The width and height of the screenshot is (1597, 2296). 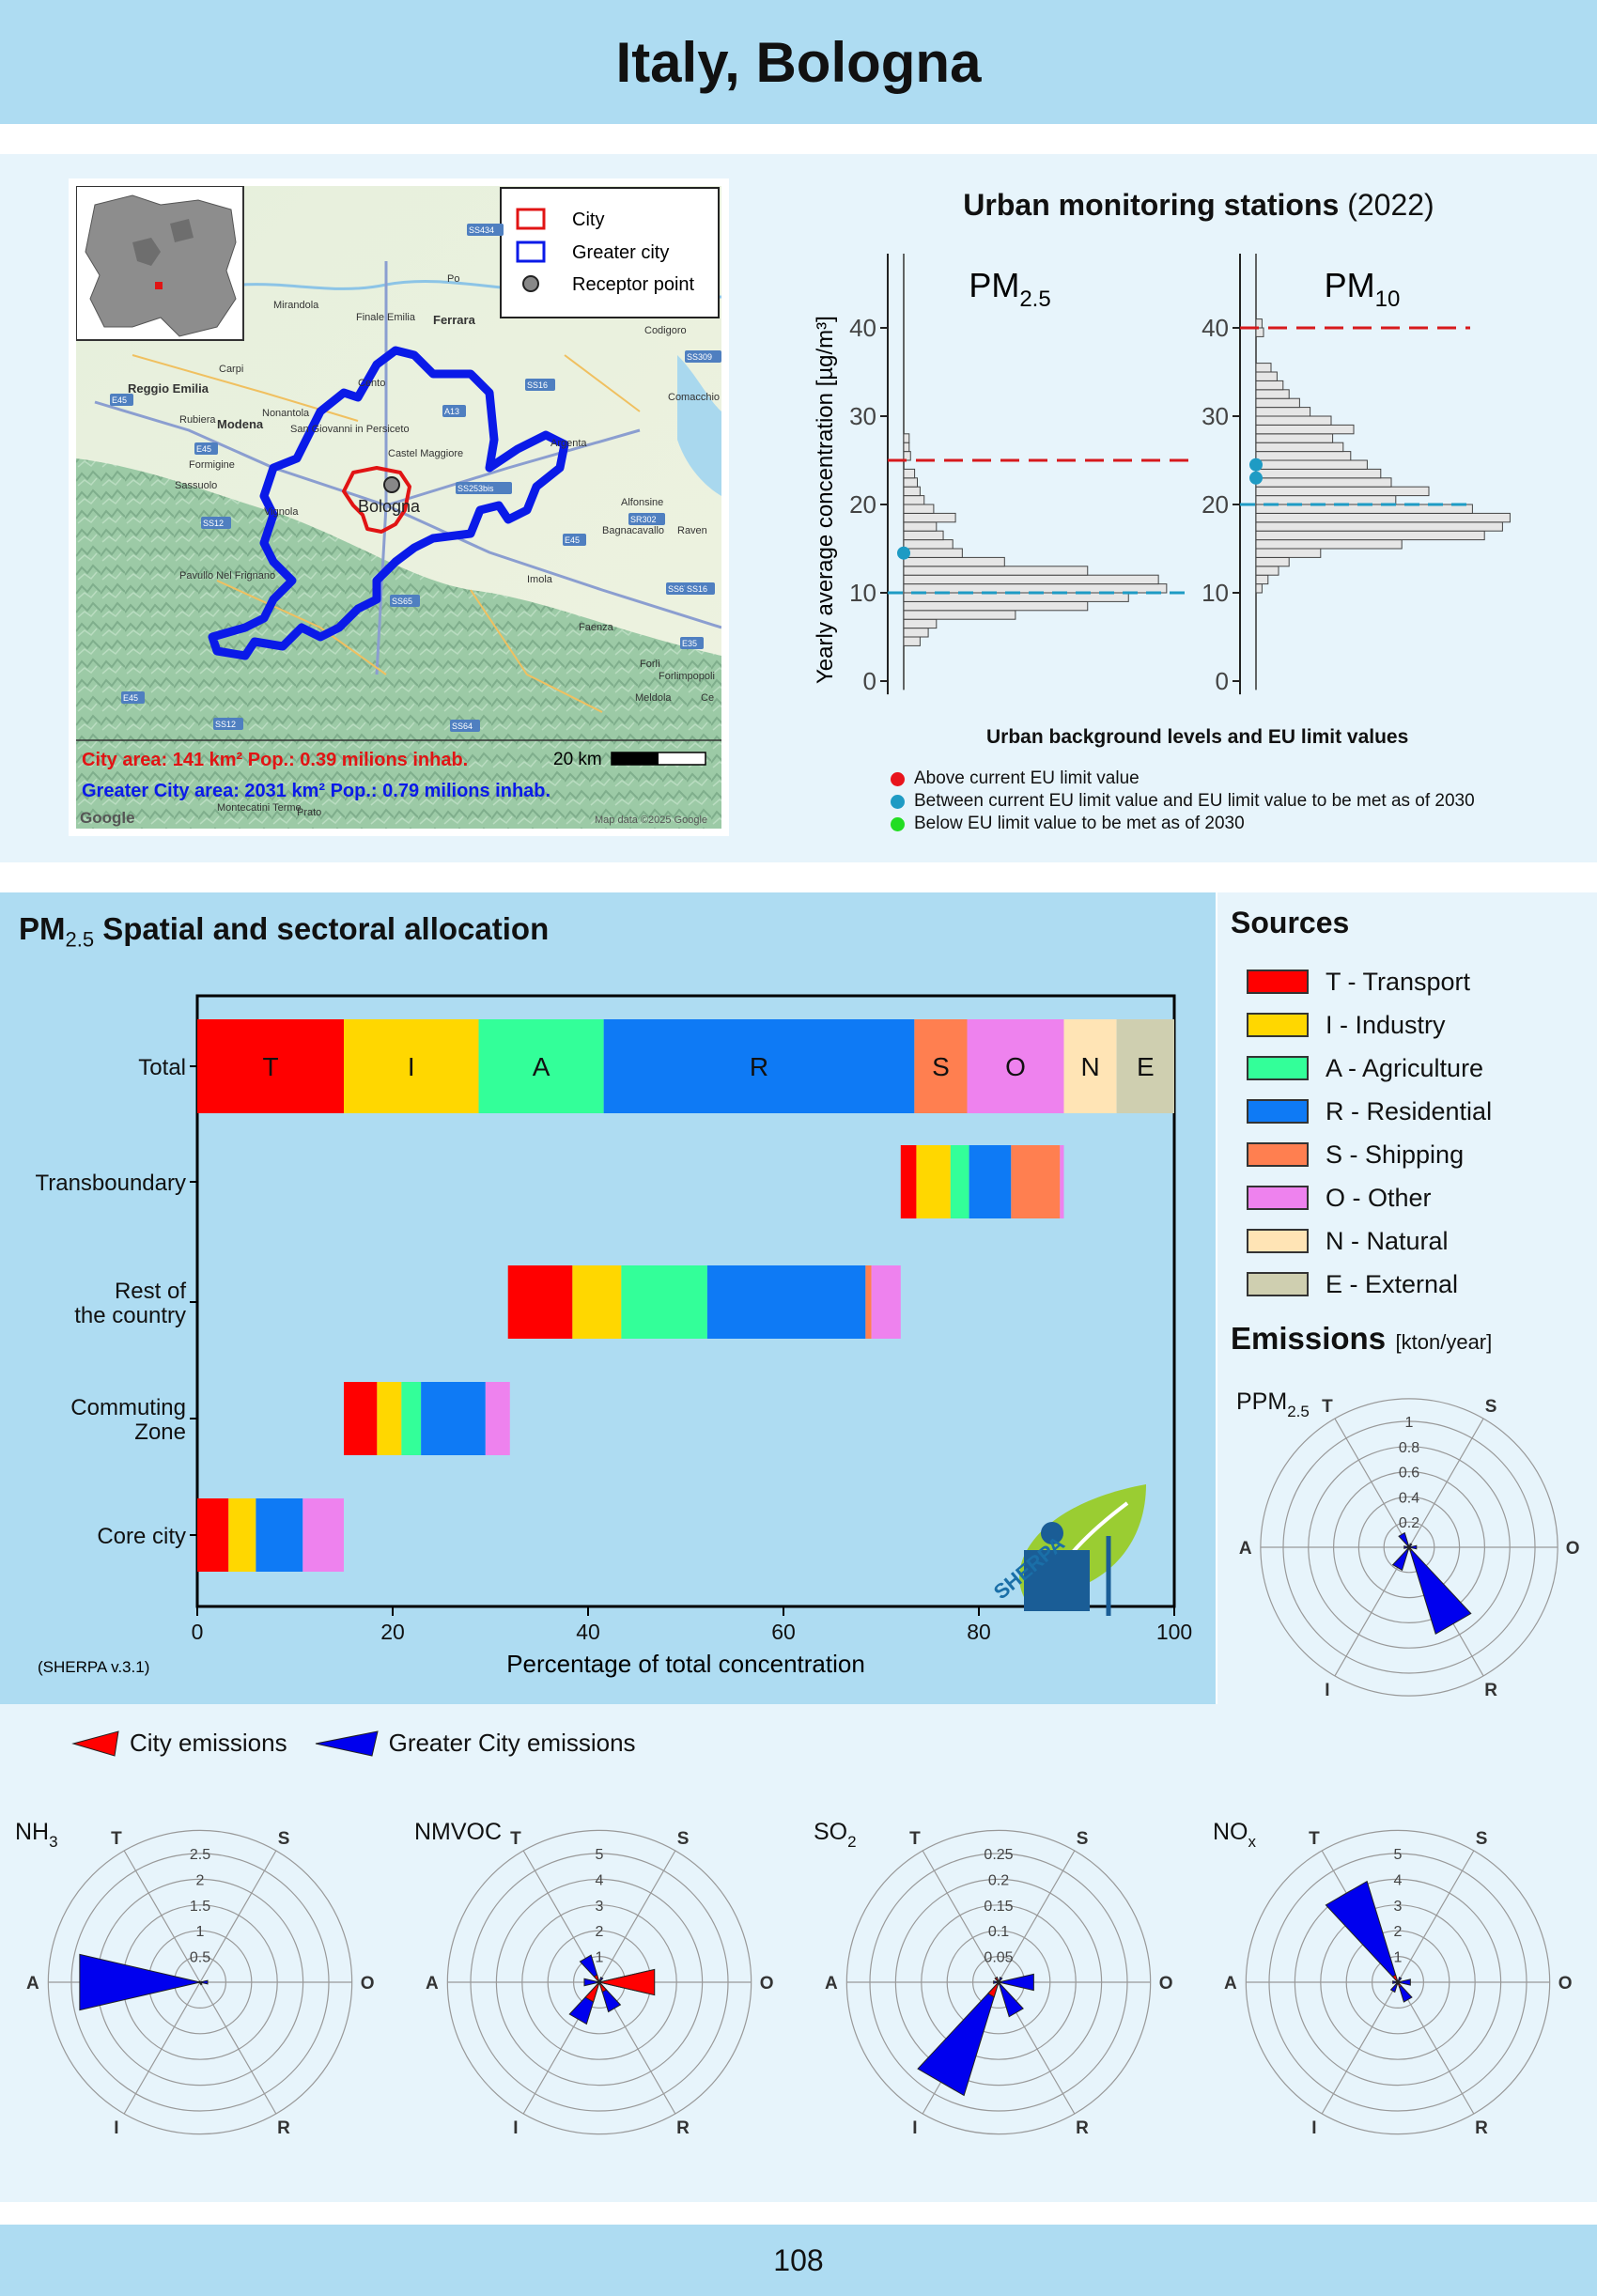 What do you see at coordinates (1398, 1880) in the screenshot?
I see `nox-ring-label-3: 4` at bounding box center [1398, 1880].